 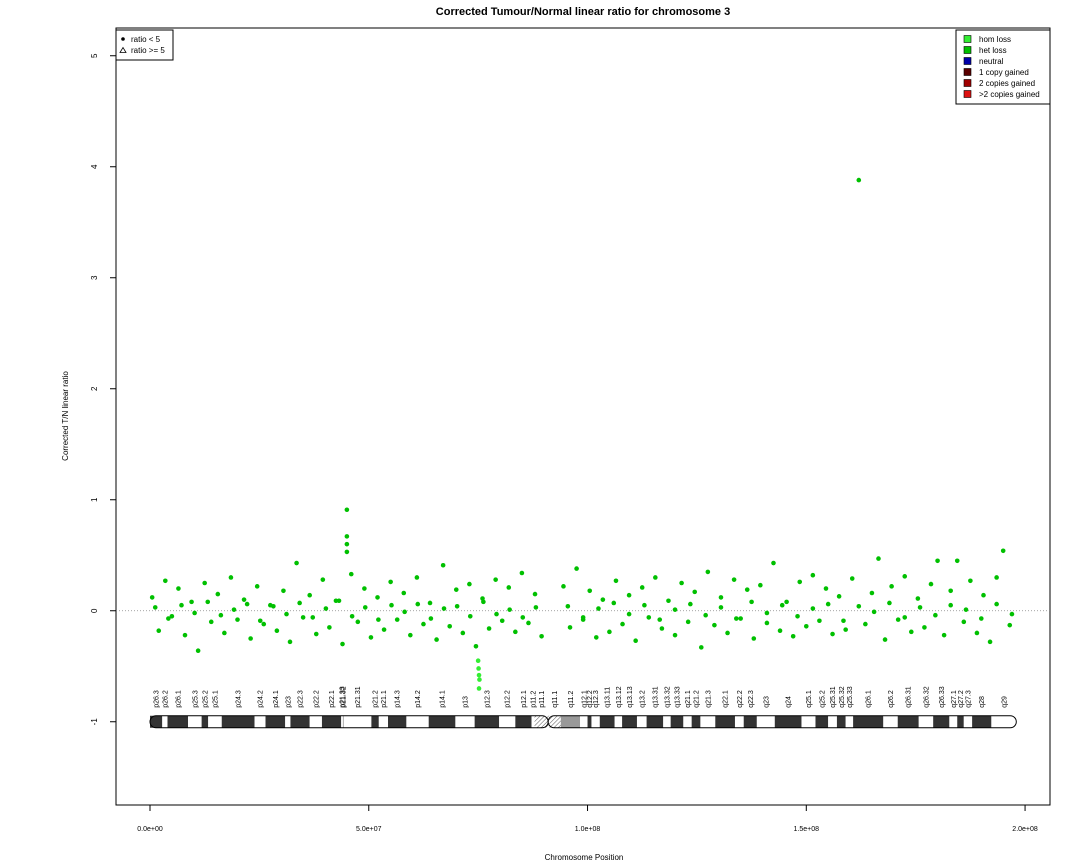 What do you see at coordinates (751, 699) in the screenshot?
I see `band-label: q22.3` at bounding box center [751, 699].